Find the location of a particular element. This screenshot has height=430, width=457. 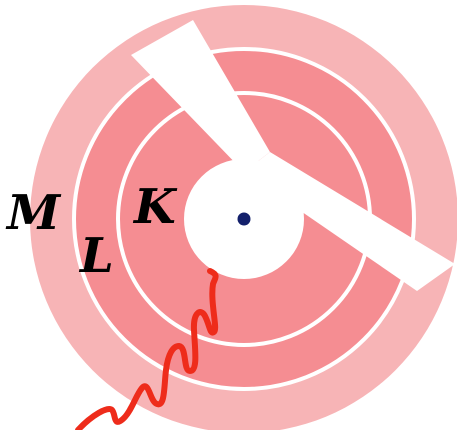

l-shell-label: L is located at coordinates (96, 256).